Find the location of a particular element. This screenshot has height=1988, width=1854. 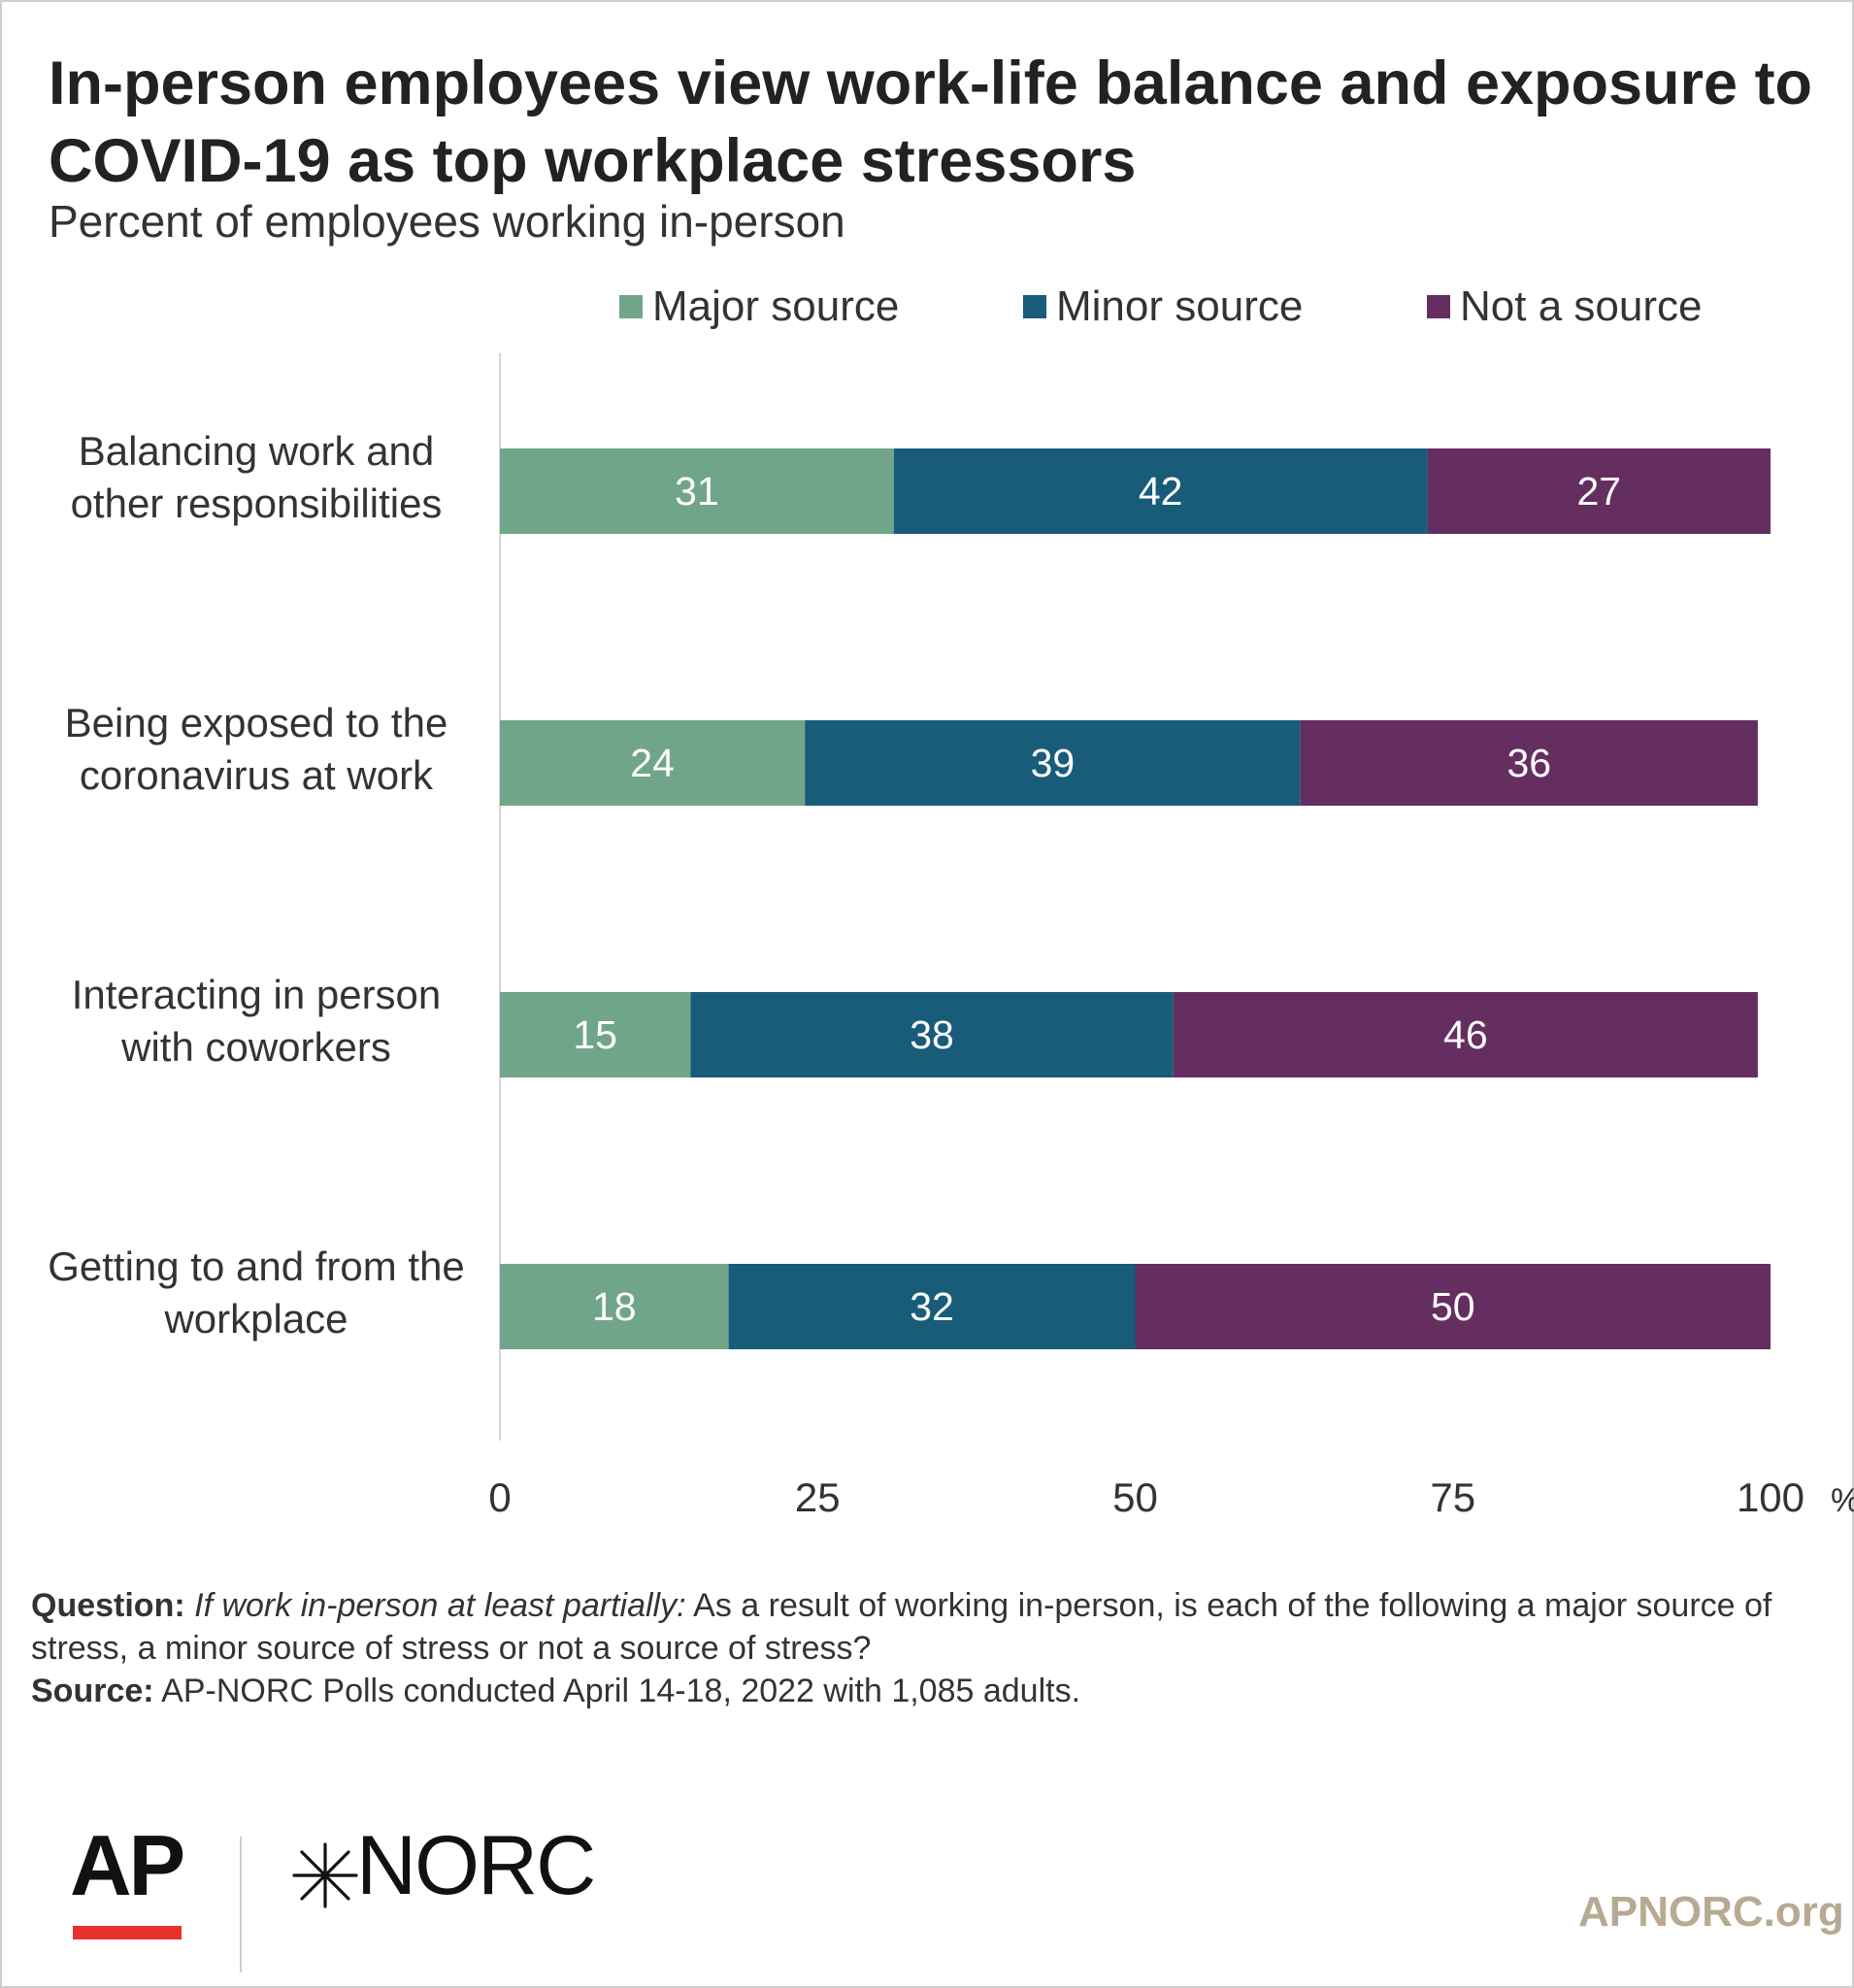

logo-divider is located at coordinates (241, 1905).